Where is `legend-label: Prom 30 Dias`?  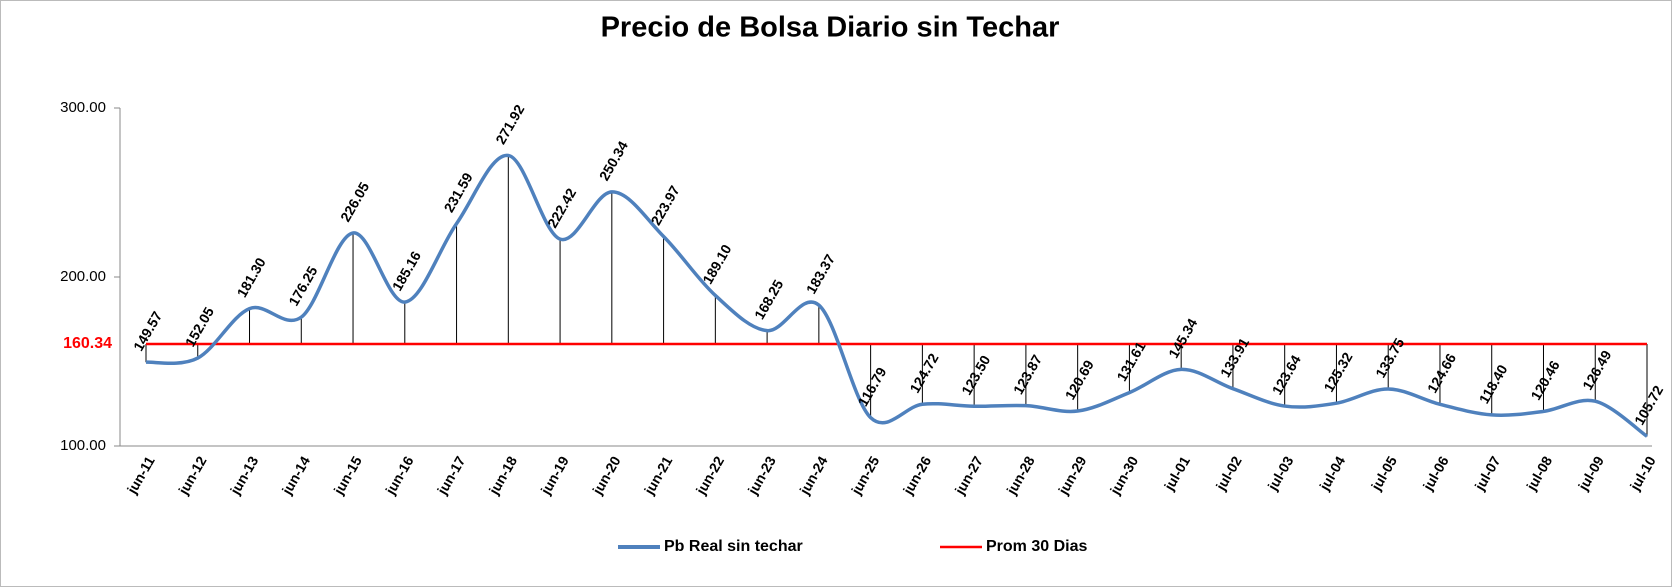
legend-label: Prom 30 Dias is located at coordinates (1036, 546).